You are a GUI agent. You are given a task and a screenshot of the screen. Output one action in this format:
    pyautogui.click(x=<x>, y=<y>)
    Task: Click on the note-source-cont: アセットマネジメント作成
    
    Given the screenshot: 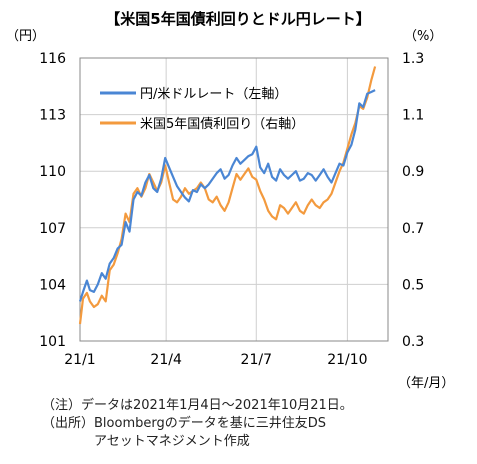 What is the action you would take?
    pyautogui.click(x=146, y=441)
    